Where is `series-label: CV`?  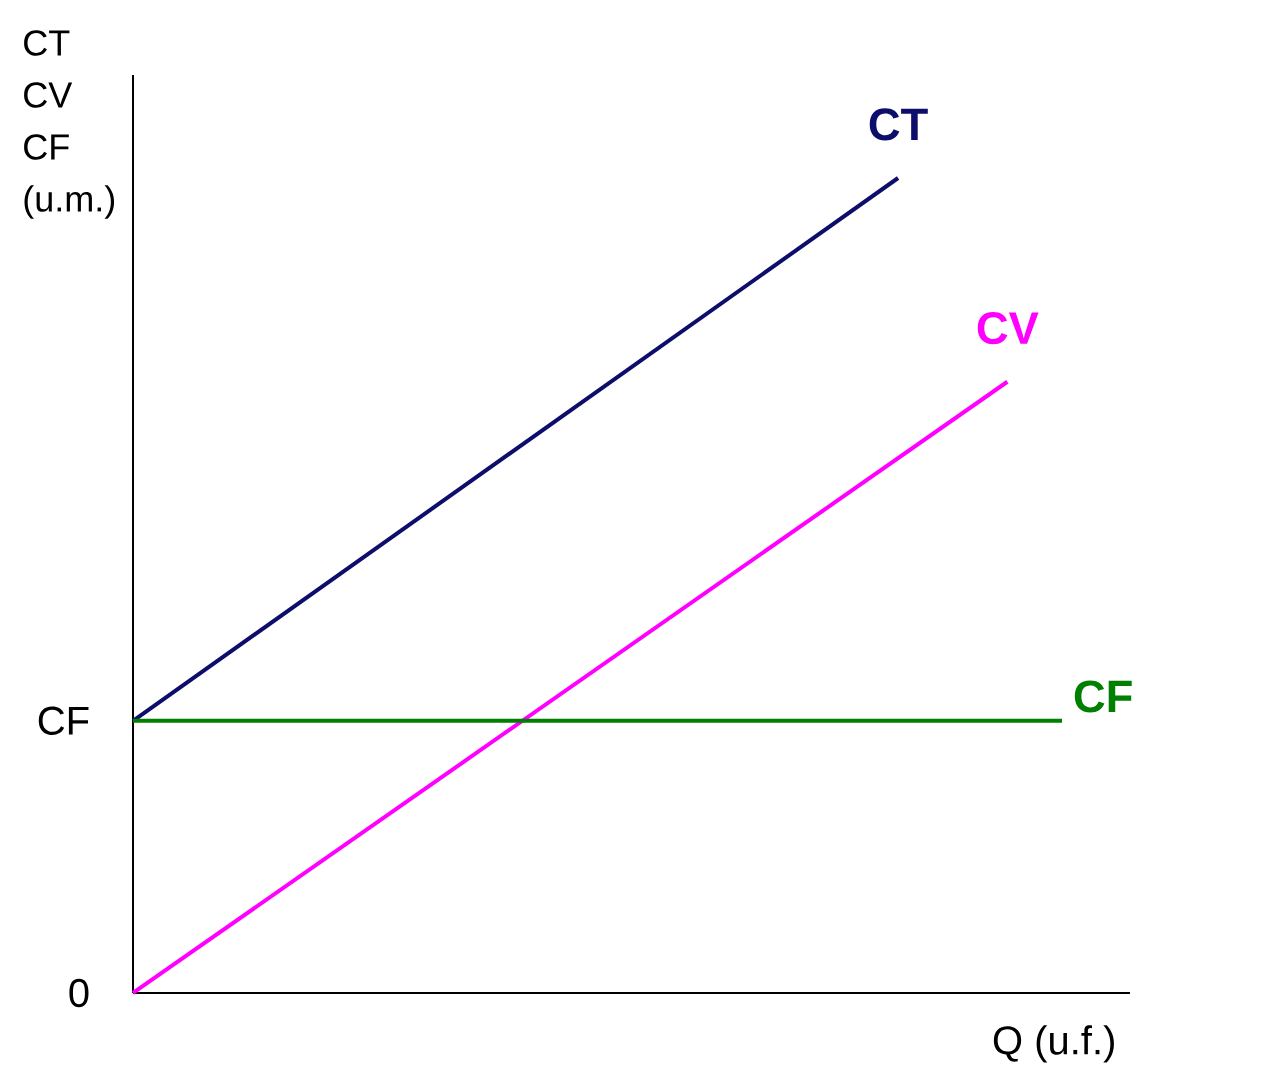
series-label: CV is located at coordinates (1008, 328).